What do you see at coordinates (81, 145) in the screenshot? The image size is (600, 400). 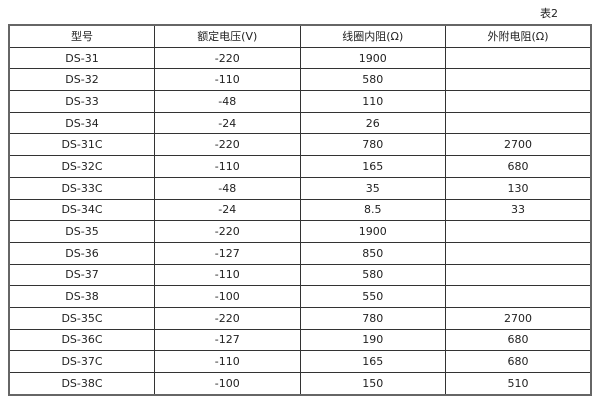 I see `table-cell: DS-31C` at bounding box center [81, 145].